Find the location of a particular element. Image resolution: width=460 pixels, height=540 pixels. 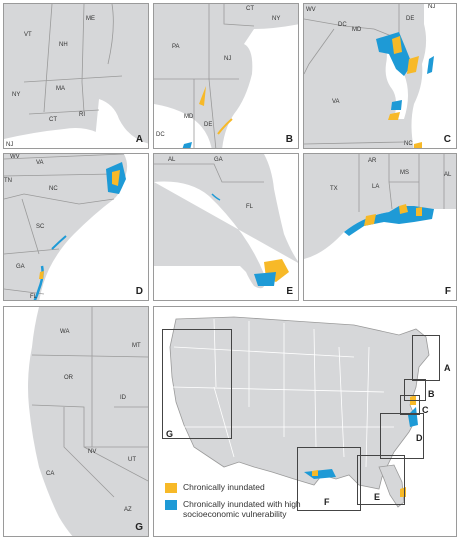

panel-e-state-0: AL is located at coordinates (172, 160).